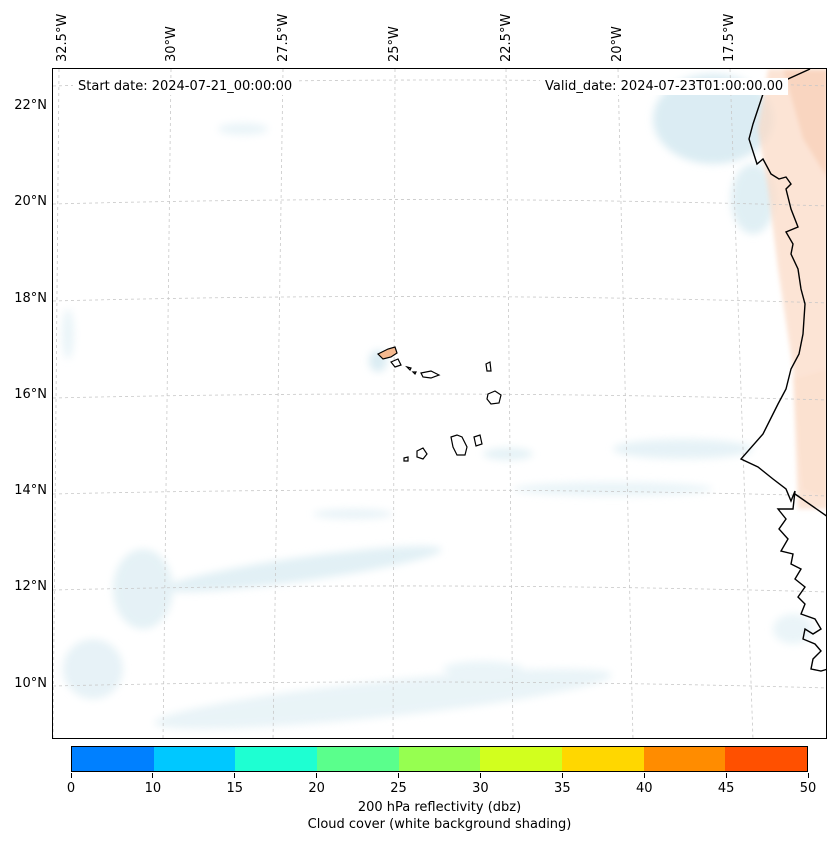 This screenshot has width=837, height=843. I want to click on santiago-island, so click(459, 445).